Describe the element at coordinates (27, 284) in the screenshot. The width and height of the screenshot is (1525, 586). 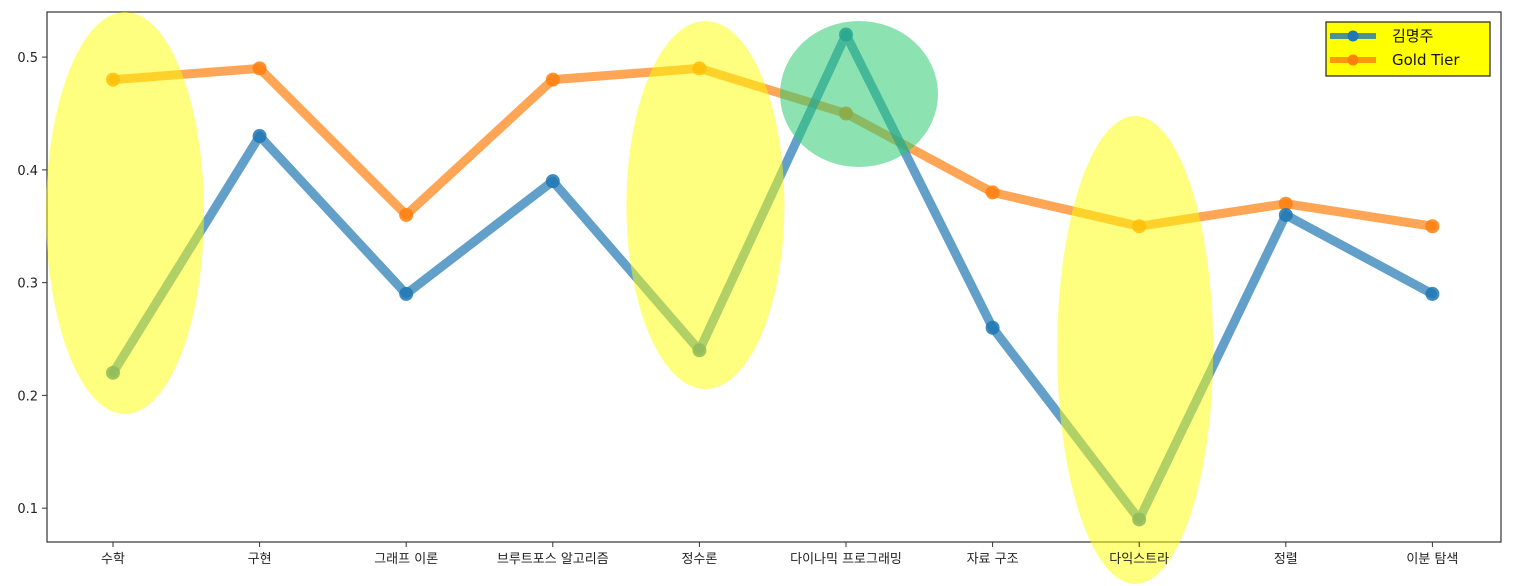
I see `y-tick-label: 0.3` at that location.